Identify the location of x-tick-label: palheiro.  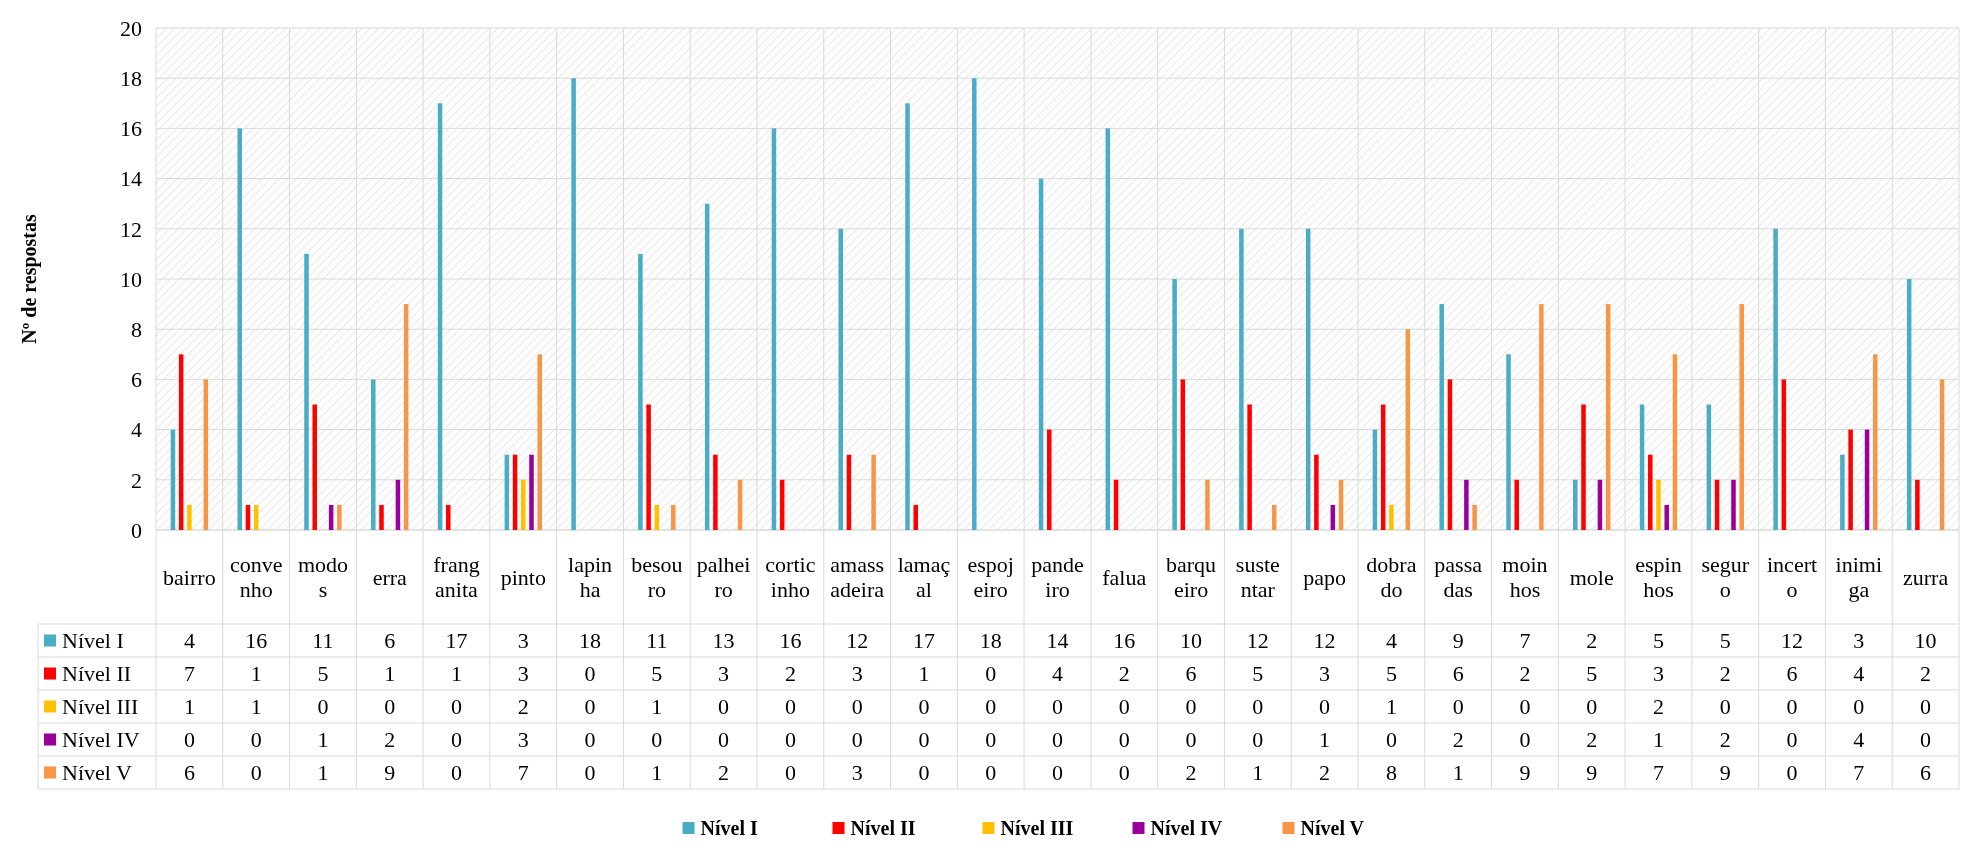
(723, 577).